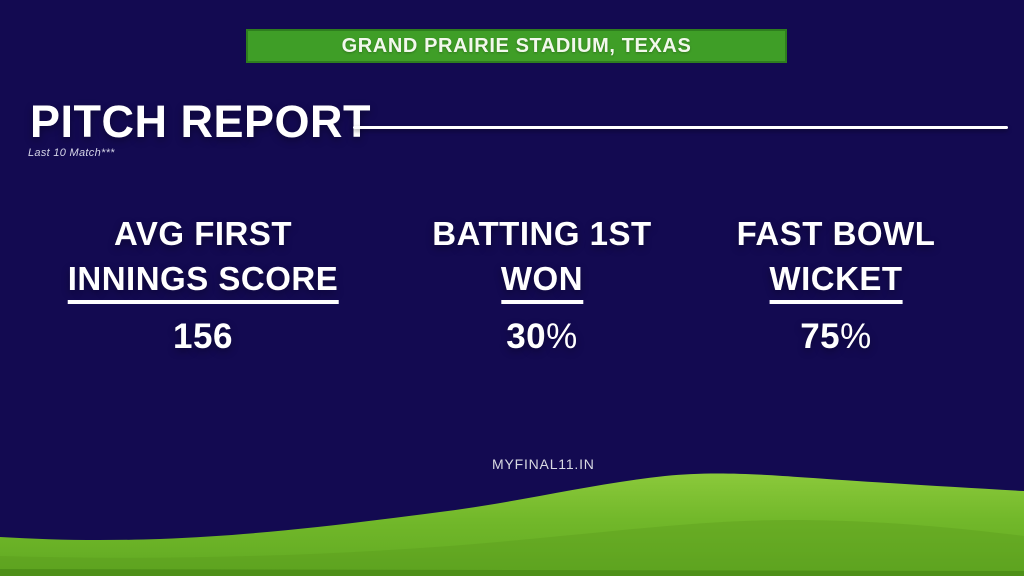 The width and height of the screenshot is (1024, 576). Describe the element at coordinates (203, 282) in the screenshot. I see `stat-label-line2: INNINGS SCORE` at that location.